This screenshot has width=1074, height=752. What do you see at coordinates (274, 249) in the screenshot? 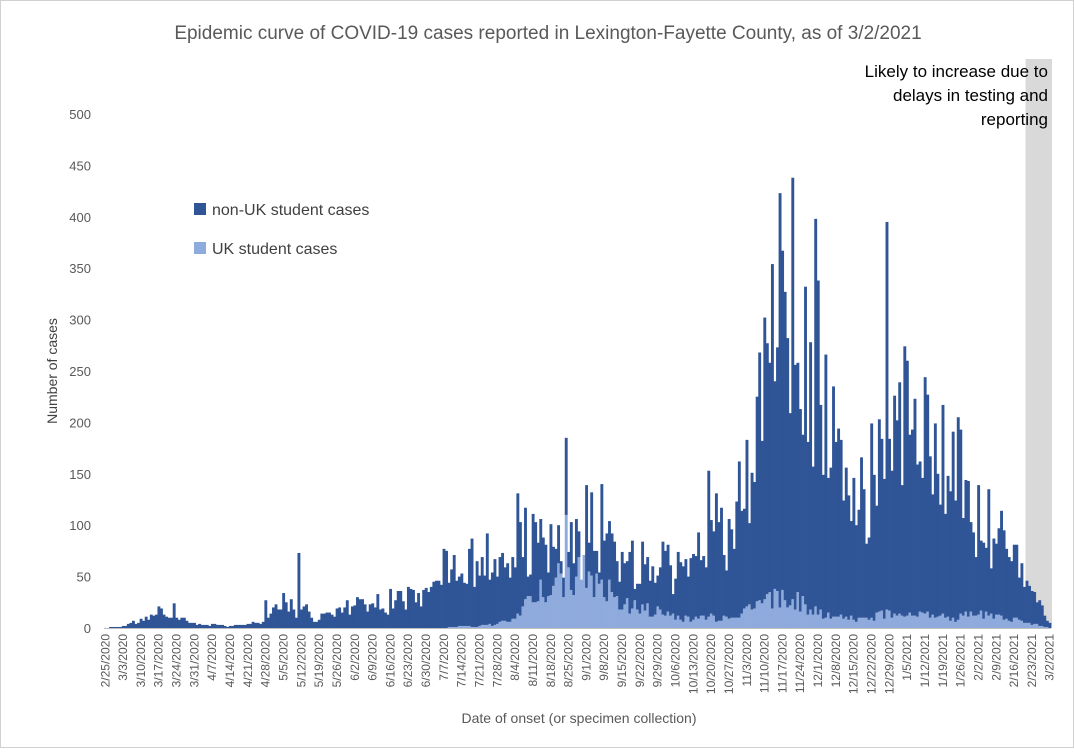
I see `legend-label: UK student cases` at bounding box center [274, 249].